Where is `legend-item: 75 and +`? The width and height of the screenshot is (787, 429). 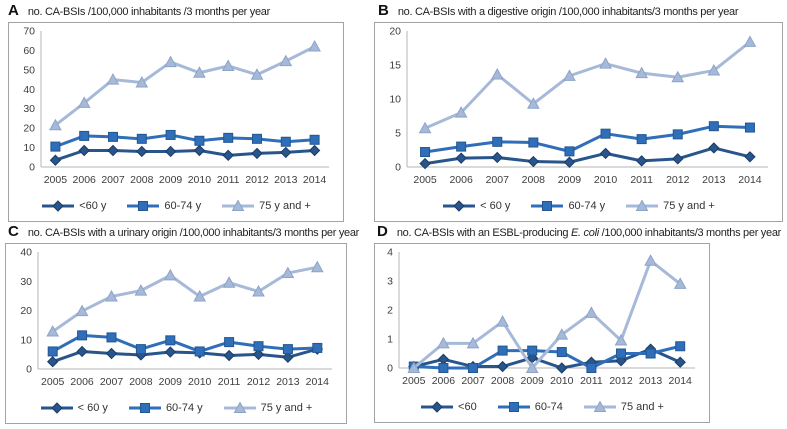 legend-item: 75 and + is located at coordinates (623, 407).